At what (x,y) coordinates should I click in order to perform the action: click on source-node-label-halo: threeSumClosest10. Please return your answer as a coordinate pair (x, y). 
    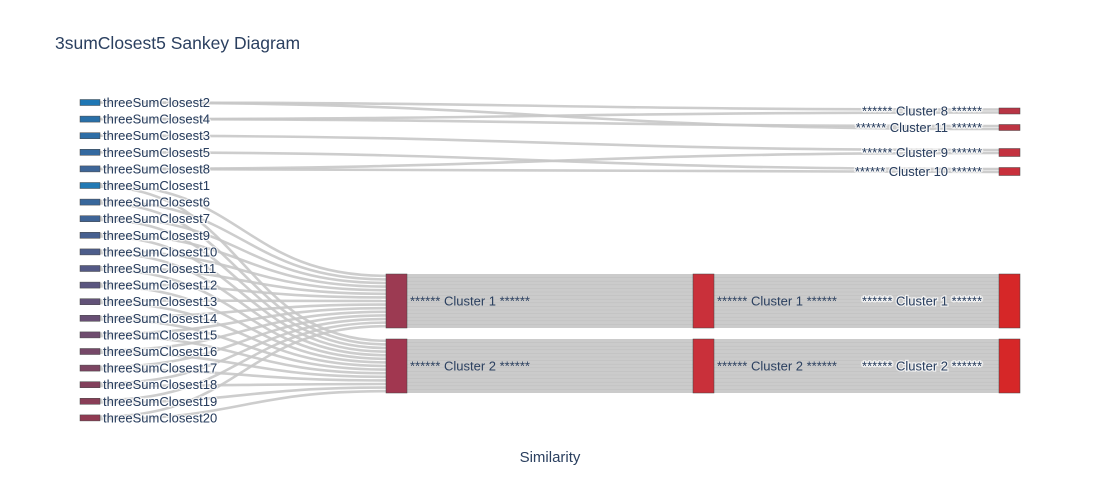
    Looking at the image, I should click on (160, 251).